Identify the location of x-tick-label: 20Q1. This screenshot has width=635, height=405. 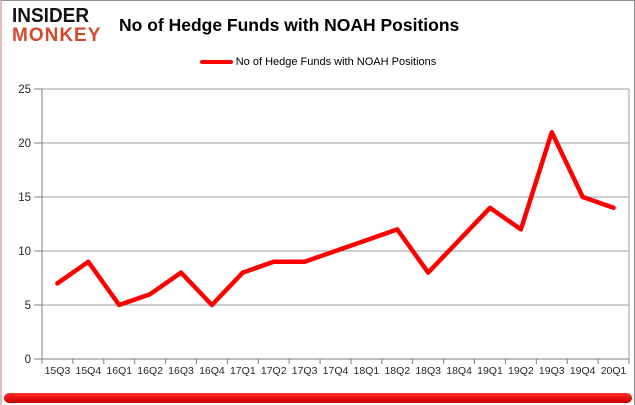
(614, 371).